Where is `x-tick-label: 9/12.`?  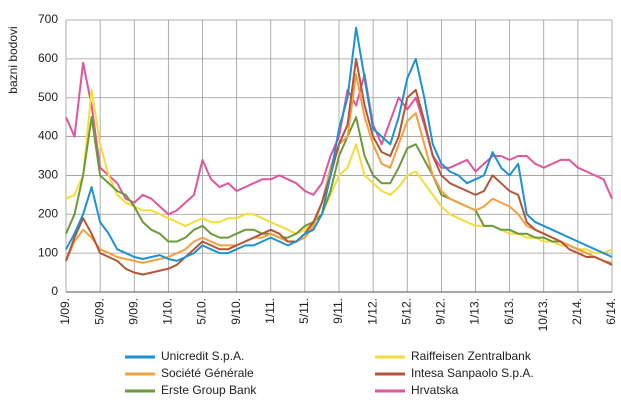 x-tick-label: 9/12. is located at coordinates (441, 311).